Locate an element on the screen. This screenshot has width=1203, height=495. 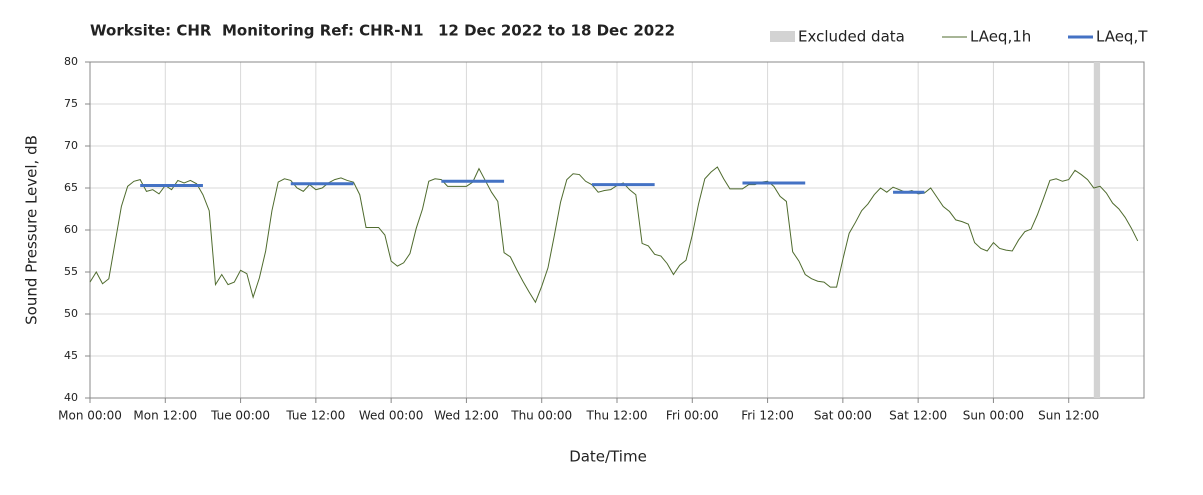
excluded-band is located at coordinates (1097, 230).